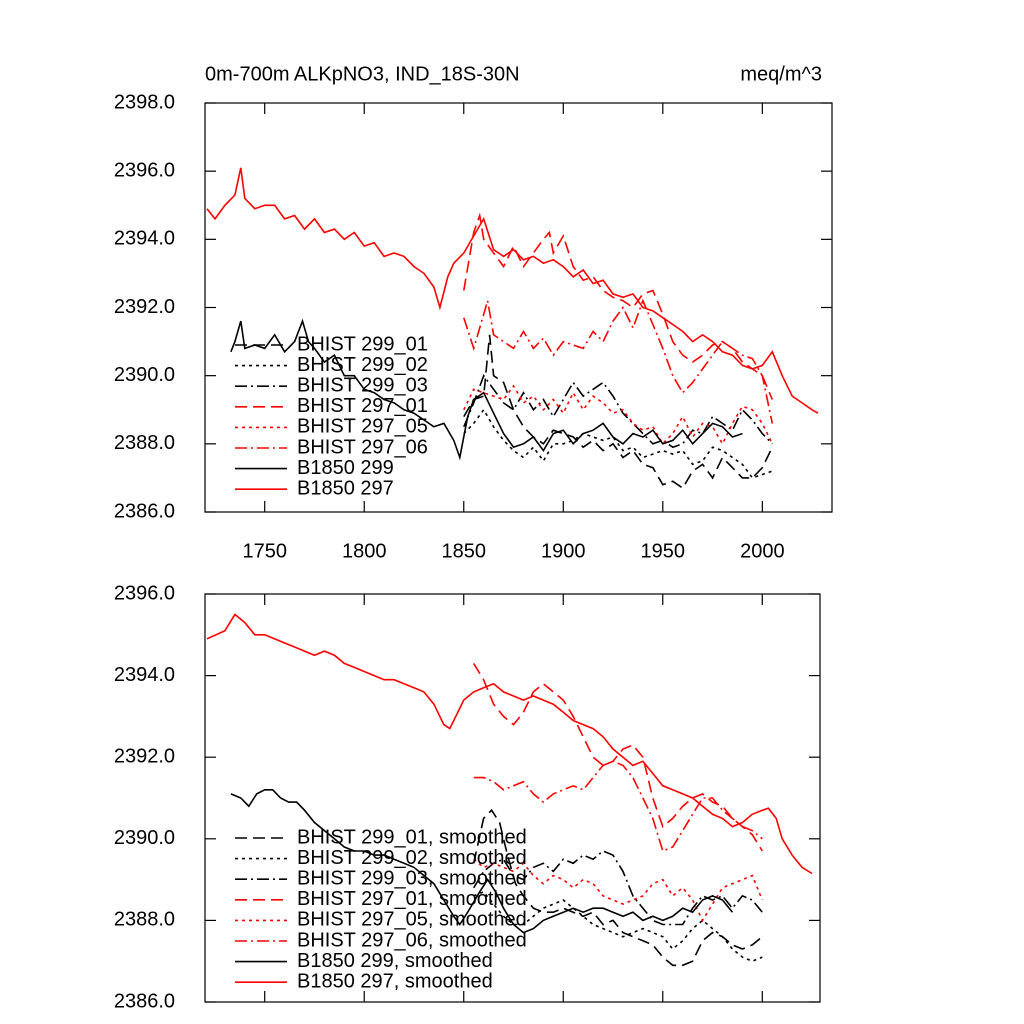 The width and height of the screenshot is (1024, 1024). I want to click on legend-label: B1850 299, smoothed, so click(395, 961).